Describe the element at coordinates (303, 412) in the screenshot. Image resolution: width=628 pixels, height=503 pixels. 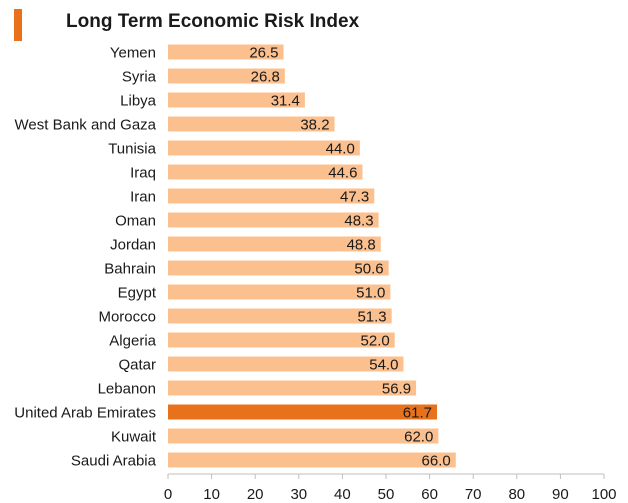
I see `bar-highlight` at that location.